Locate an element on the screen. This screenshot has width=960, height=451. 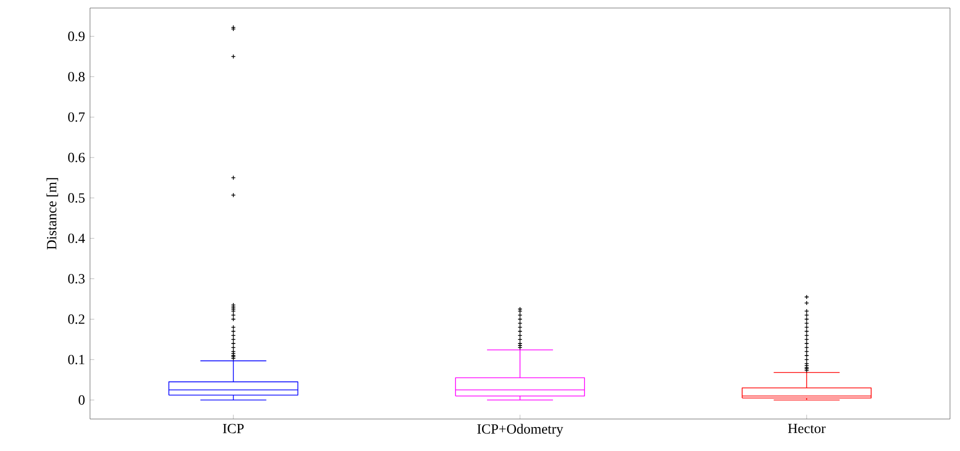
y-tick-label: 0.8 is located at coordinates (76, 77).